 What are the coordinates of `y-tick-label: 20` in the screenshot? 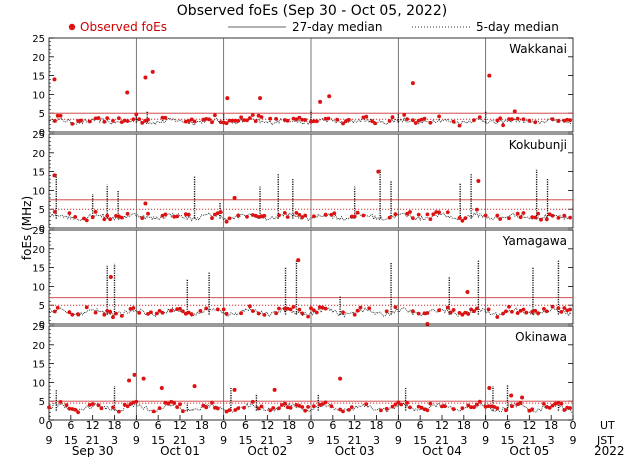 It's located at (38, 58).